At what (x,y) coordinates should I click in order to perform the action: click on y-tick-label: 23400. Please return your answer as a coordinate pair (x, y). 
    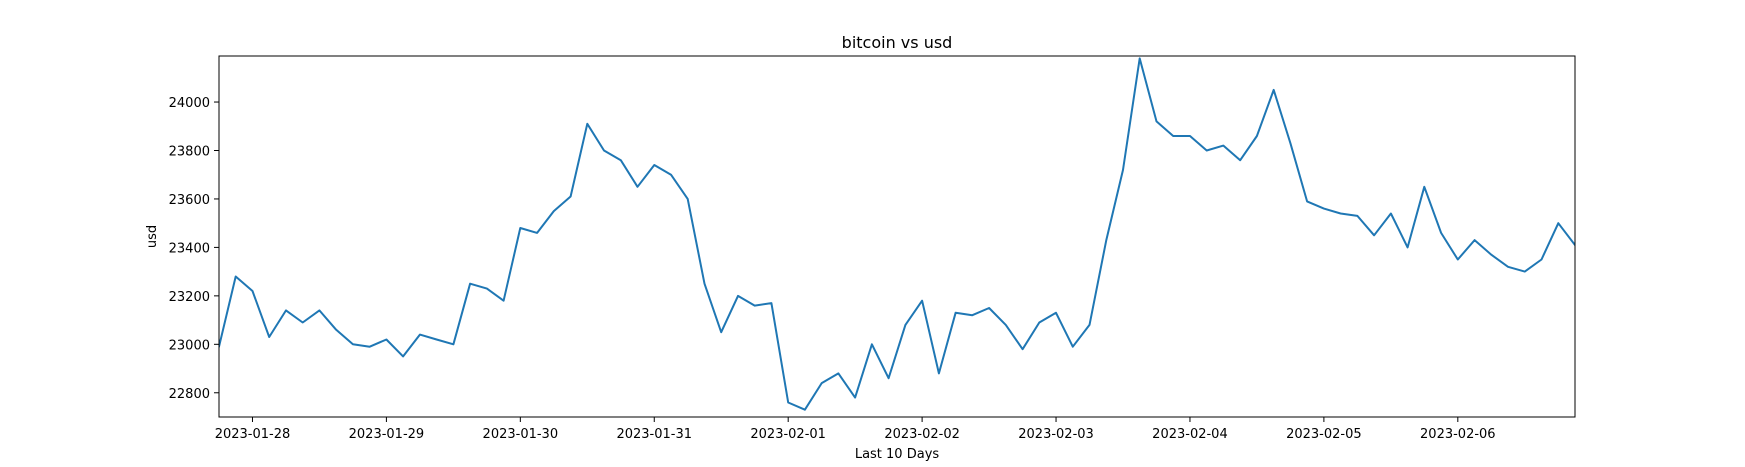
    Looking at the image, I should click on (189, 248).